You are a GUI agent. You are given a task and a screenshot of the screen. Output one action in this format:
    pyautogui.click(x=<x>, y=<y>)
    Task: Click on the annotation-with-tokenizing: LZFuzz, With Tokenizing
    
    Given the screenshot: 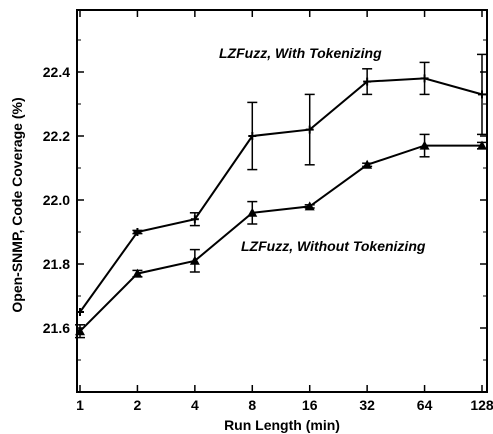 What is the action you would take?
    pyautogui.click(x=300, y=53)
    